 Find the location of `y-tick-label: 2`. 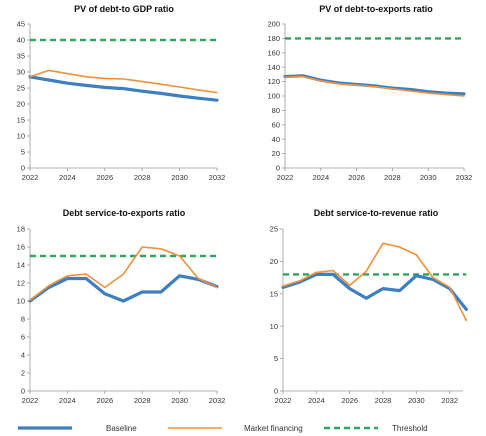

y-tick-label: 2 is located at coordinates (23, 373).